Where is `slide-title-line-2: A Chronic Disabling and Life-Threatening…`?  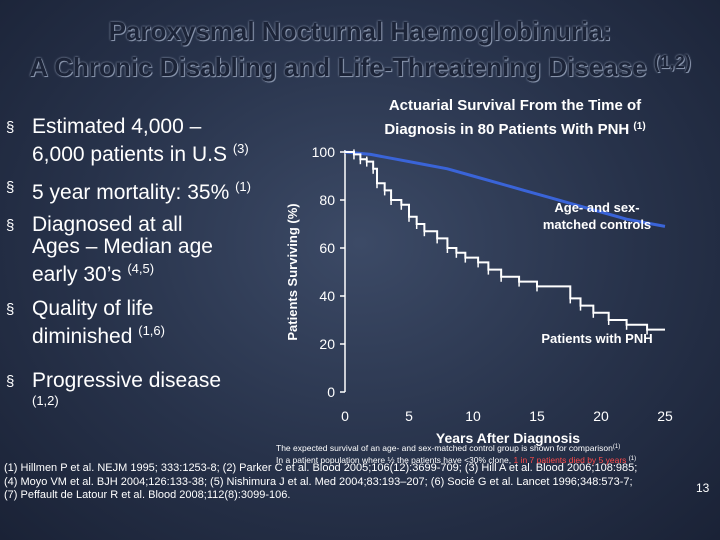 slide-title-line-2: A Chronic Disabling and Life-Threatening… is located at coordinates (360, 65).